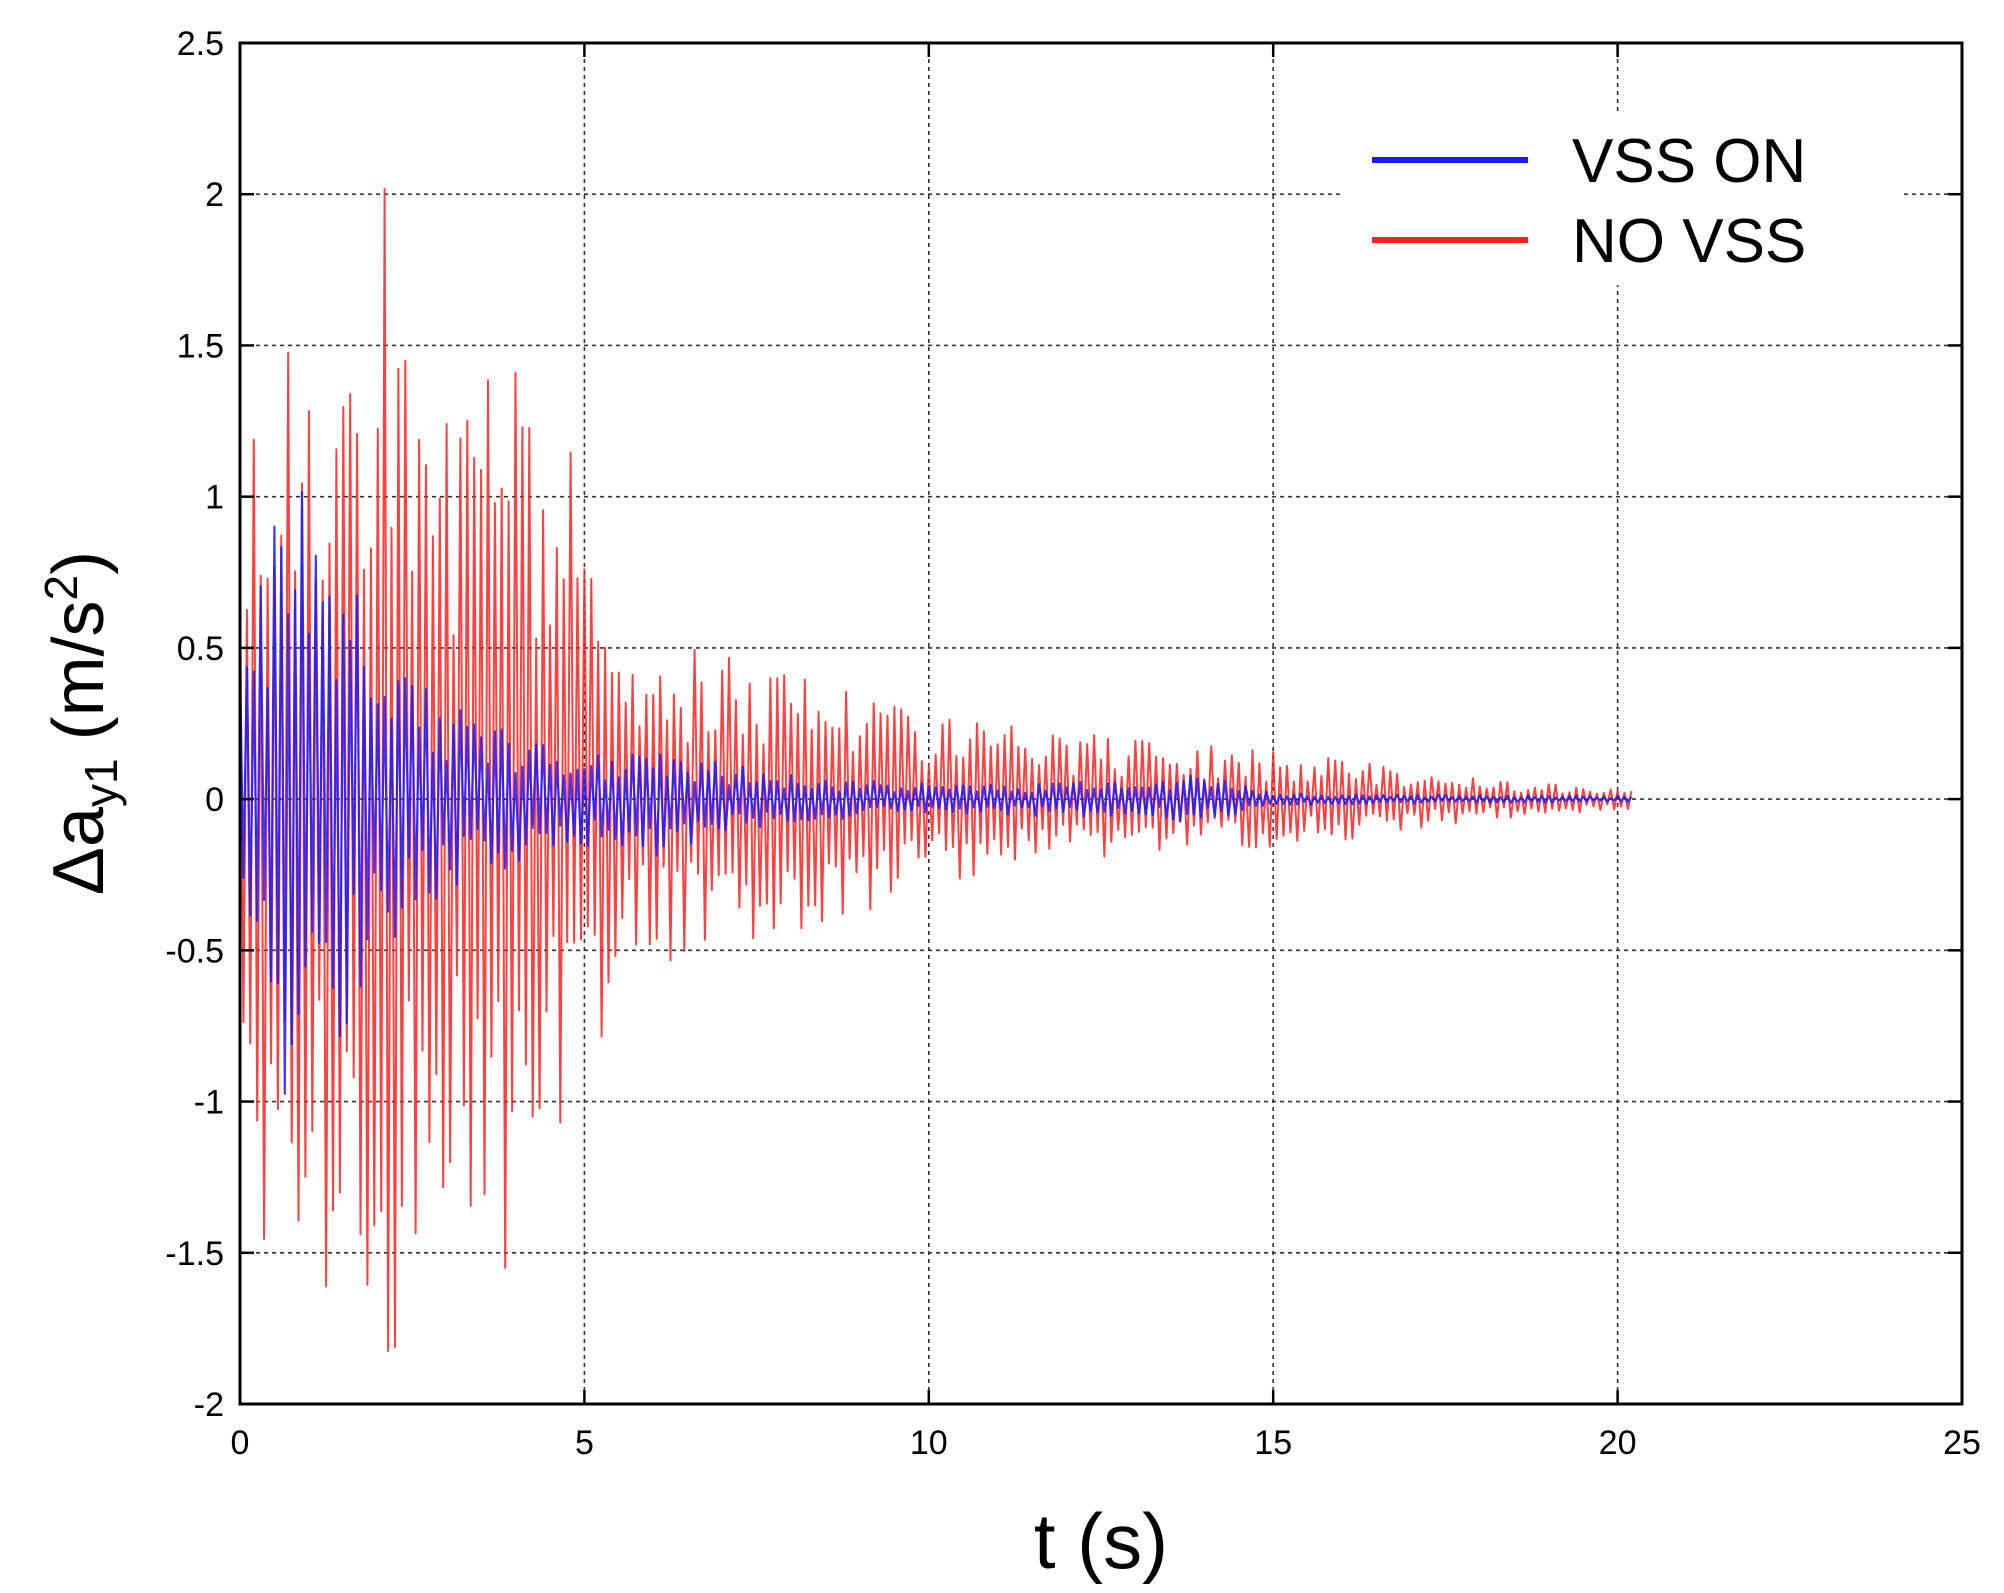 The height and width of the screenshot is (1593, 2004). What do you see at coordinates (200, 649) in the screenshot?
I see `y-tick-label: 0.5` at bounding box center [200, 649].